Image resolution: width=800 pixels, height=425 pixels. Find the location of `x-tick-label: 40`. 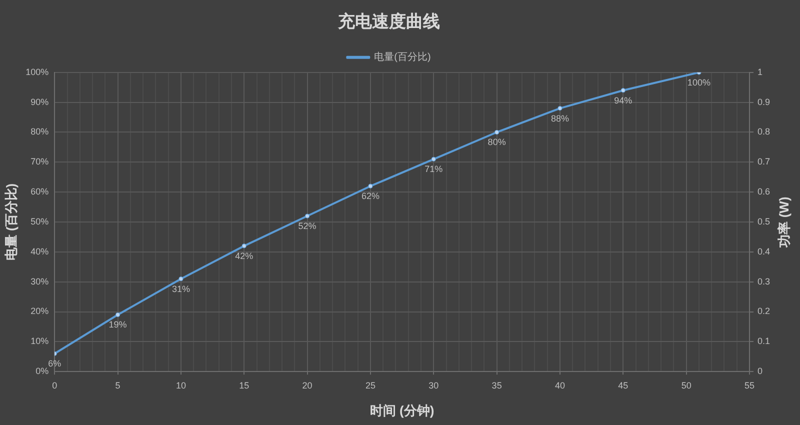

x-tick-label: 40 is located at coordinates (559, 385).